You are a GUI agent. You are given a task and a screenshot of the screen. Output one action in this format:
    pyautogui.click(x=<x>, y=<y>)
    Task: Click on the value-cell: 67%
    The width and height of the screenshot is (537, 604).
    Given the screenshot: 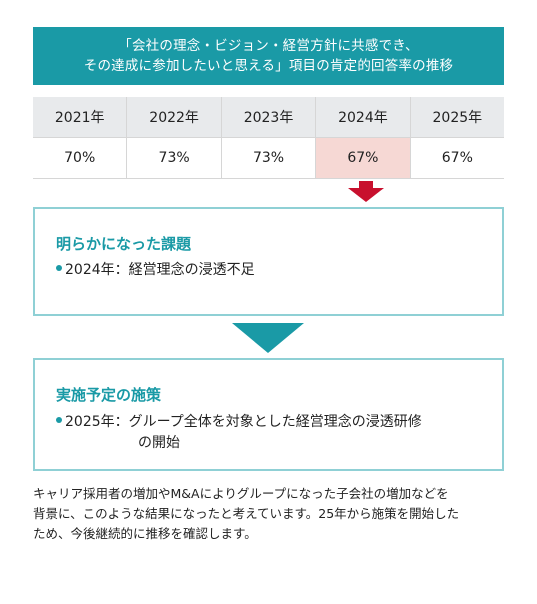 What is the action you would take?
    pyautogui.click(x=457, y=158)
    